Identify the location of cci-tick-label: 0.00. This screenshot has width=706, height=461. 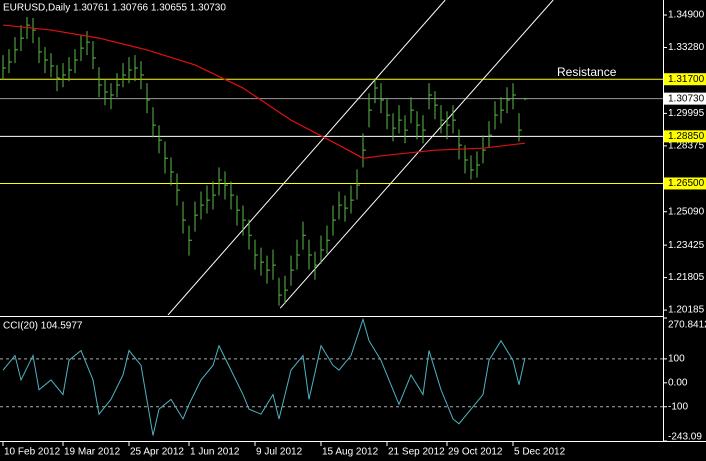
(678, 382).